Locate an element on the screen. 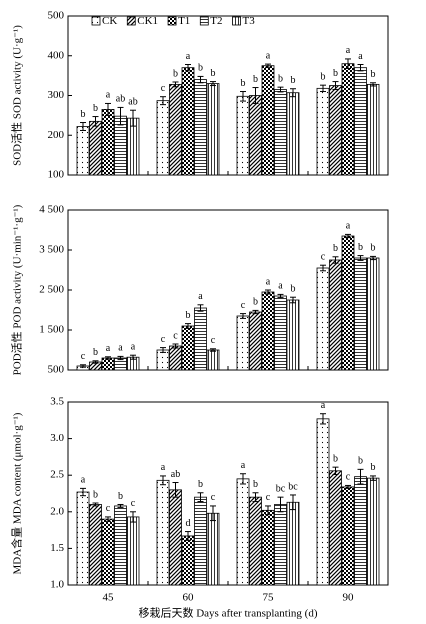 This screenshot has width=426, height=624. y-axis-title: MDA含量 MDA content (μmol·g⁻¹) is located at coordinates (17, 493).